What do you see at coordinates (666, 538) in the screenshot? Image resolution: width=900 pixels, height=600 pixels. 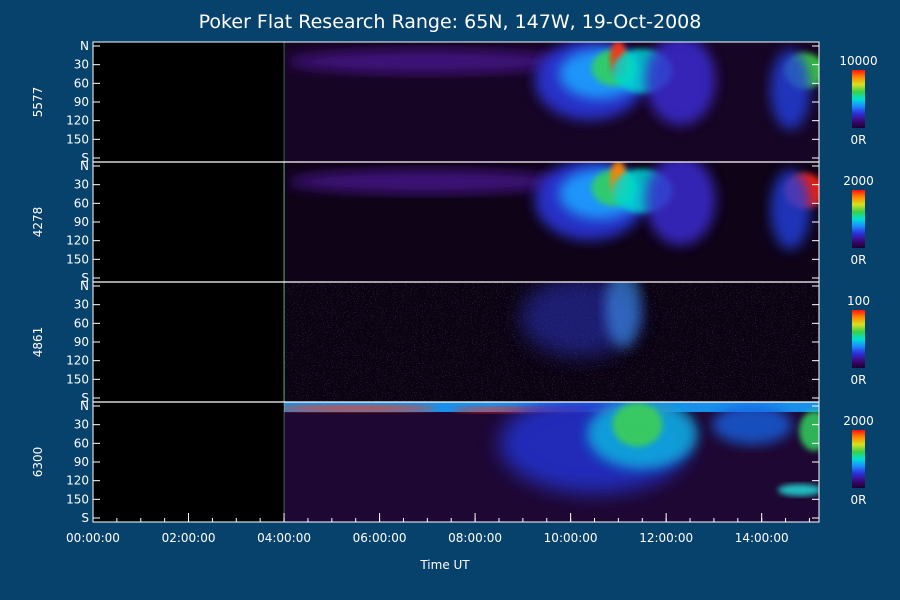 I see `x-tick-label: 12:00:00` at bounding box center [666, 538].